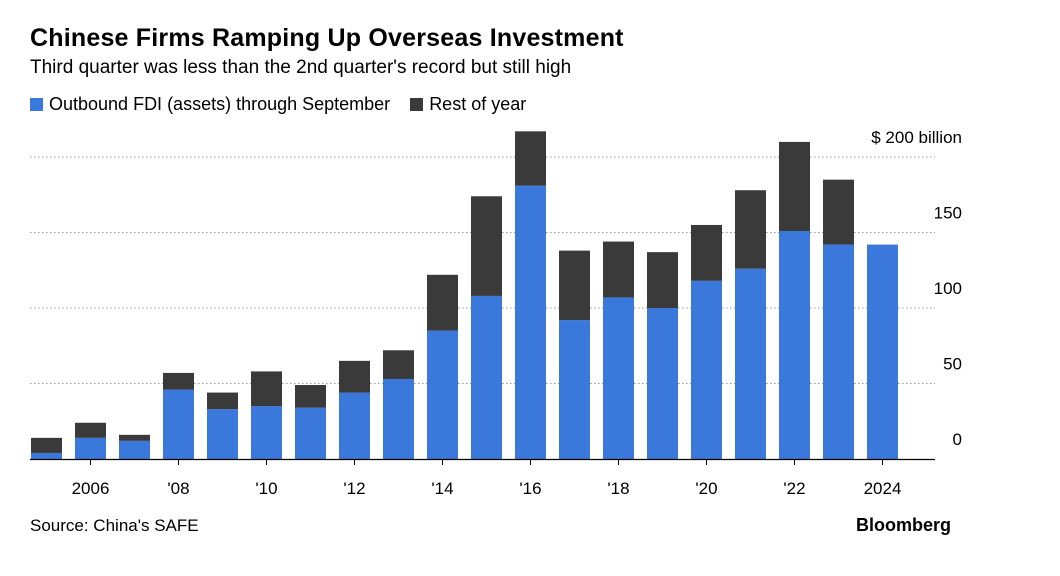 The width and height of the screenshot is (1060, 576). I want to click on legend-swatch-dark, so click(417, 104).